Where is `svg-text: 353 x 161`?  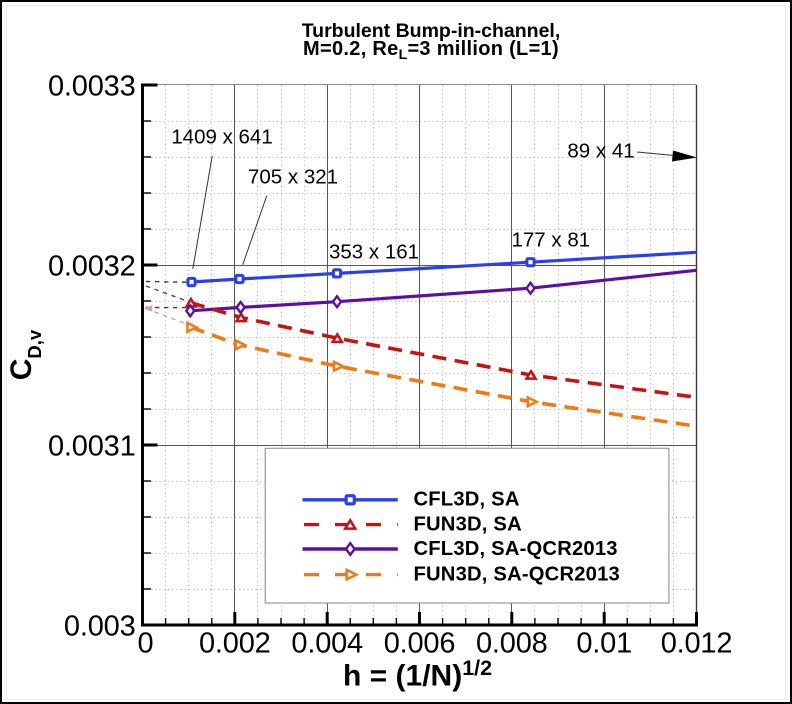
svg-text: 353 x 161 is located at coordinates (374, 252).